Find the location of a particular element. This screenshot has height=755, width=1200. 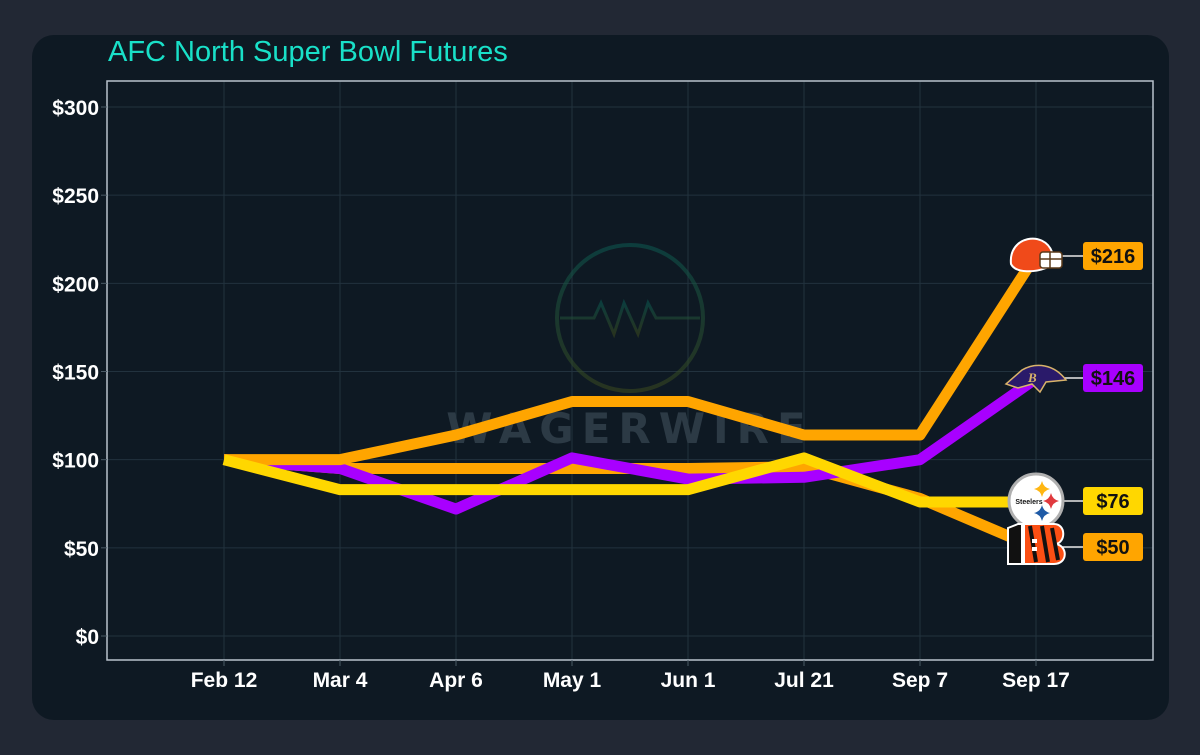

value-label: $146 is located at coordinates (1113, 379).